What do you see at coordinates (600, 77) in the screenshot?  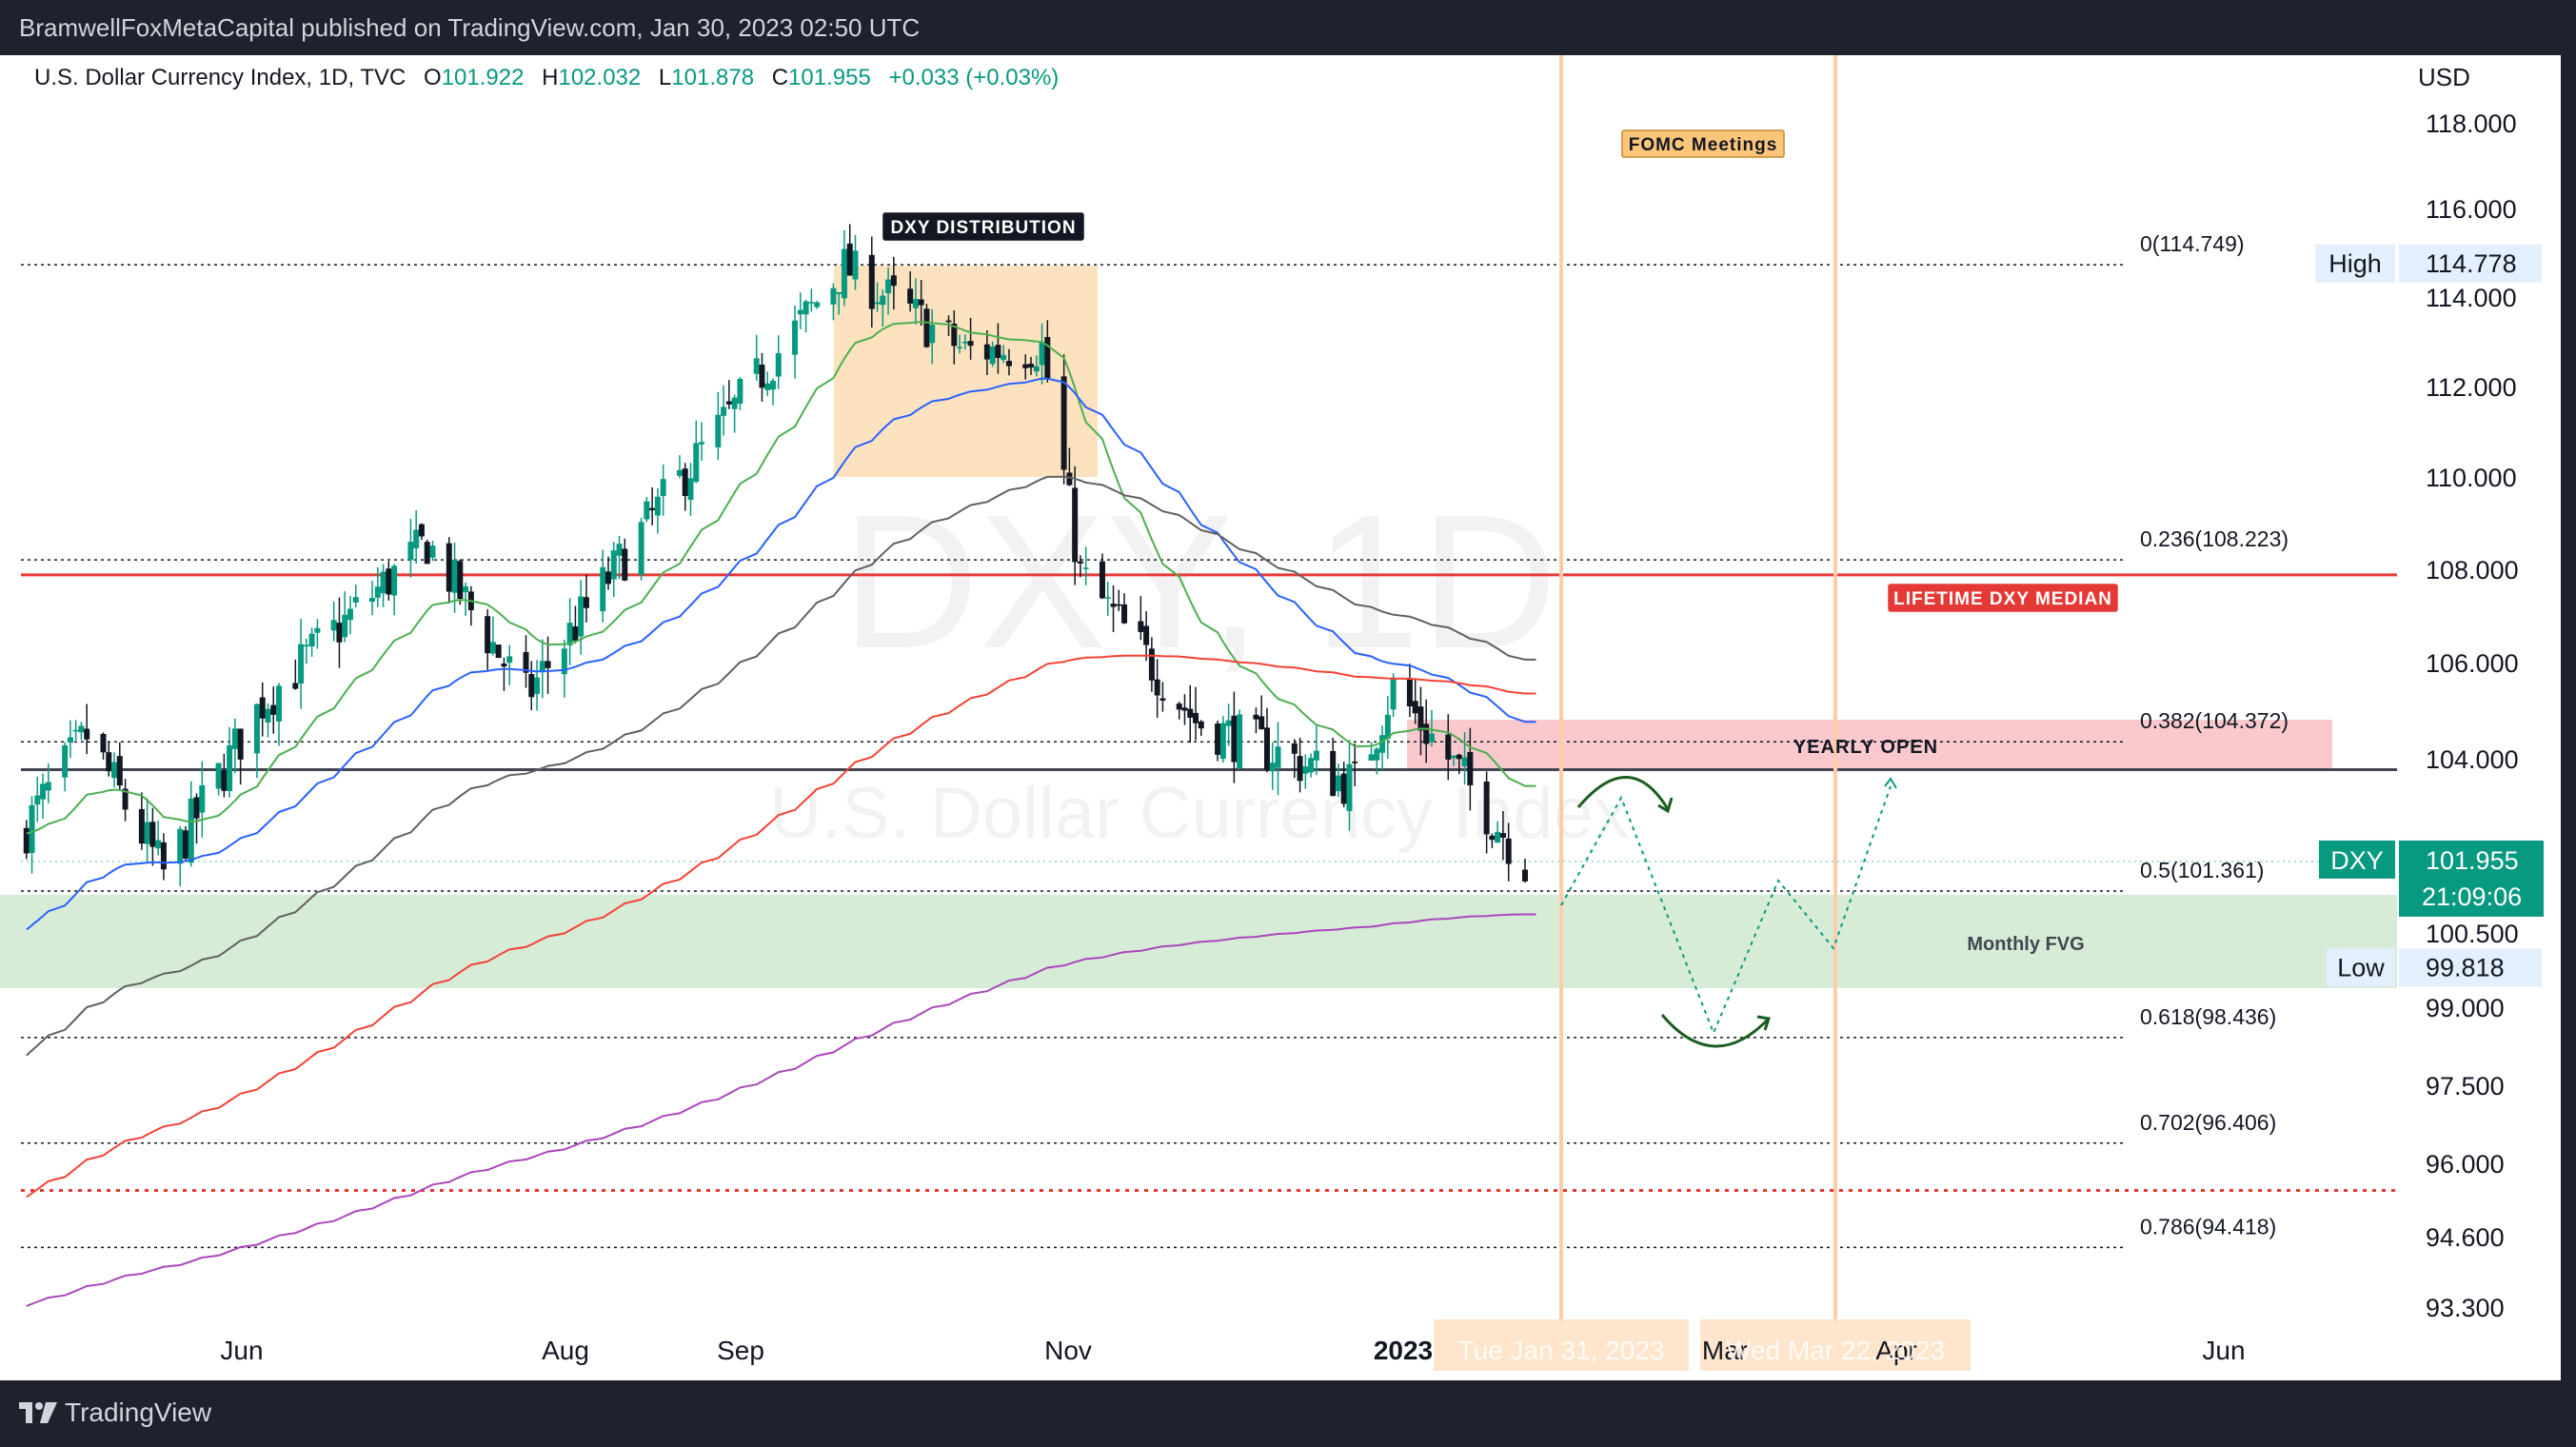 I see `high-value: 102.032` at bounding box center [600, 77].